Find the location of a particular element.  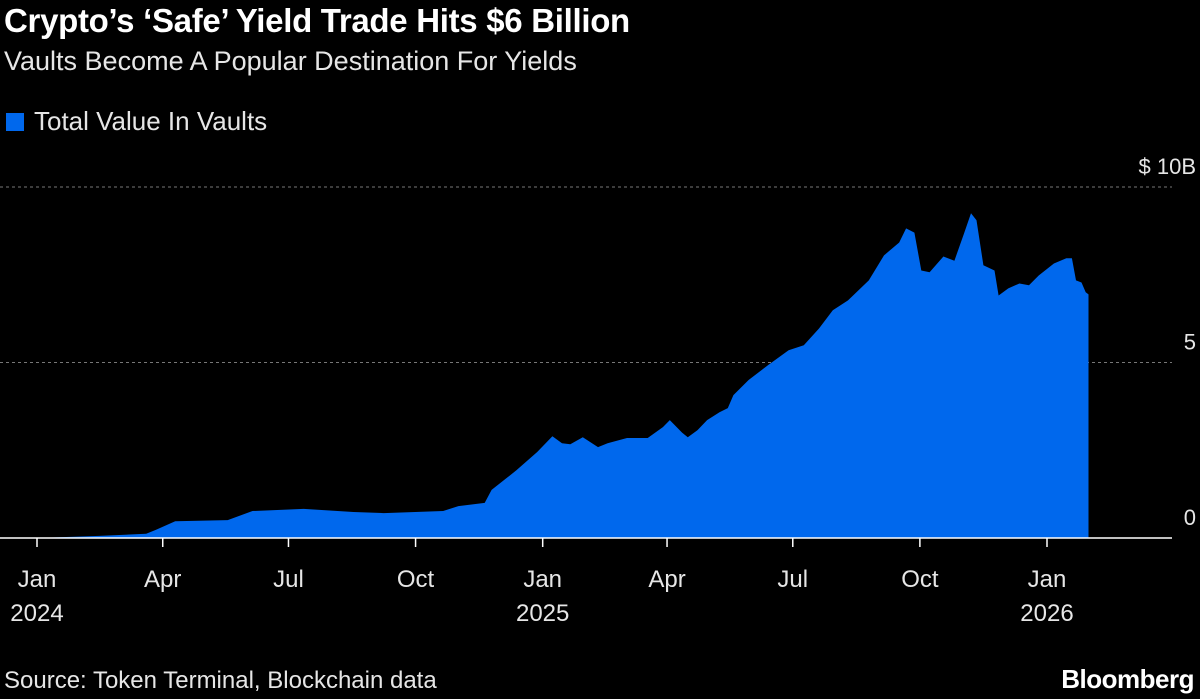

y-tick-label: 0 is located at coordinates (1190, 517).